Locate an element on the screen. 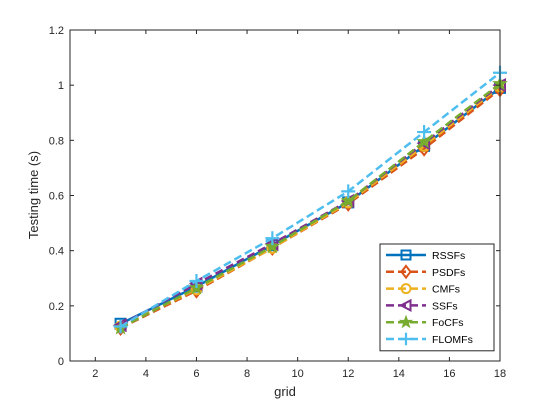 Image resolution: width=540 pixels, height=405 pixels. legend-entry-ssfs: SSFs is located at coordinates (422, 305).